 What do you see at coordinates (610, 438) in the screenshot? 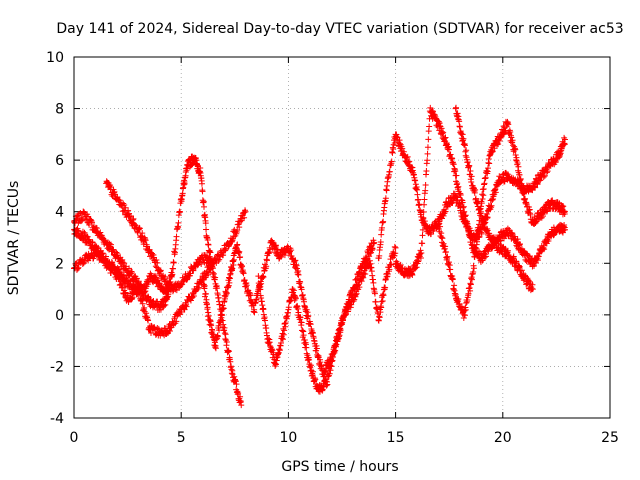
I see `x-tick-label: 25` at bounding box center [610, 438].